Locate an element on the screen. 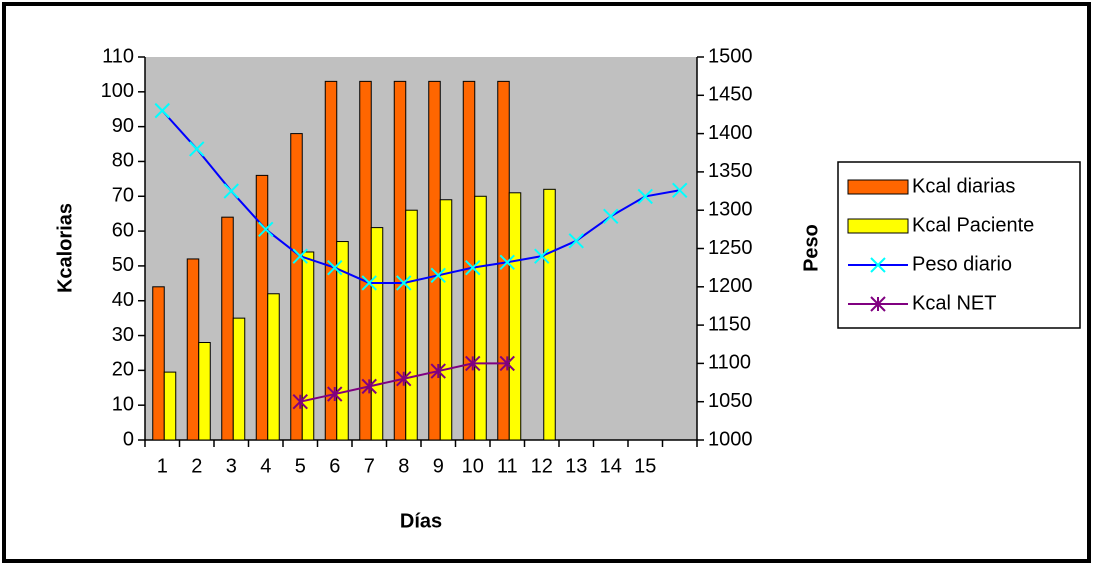  y-tick-label: 0 is located at coordinates (128, 439).